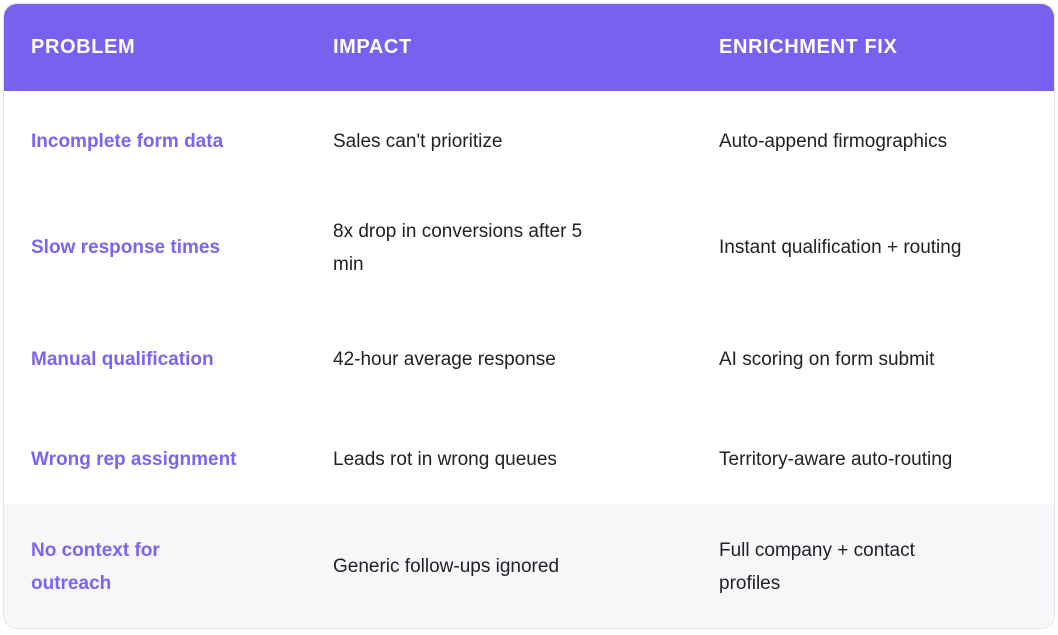  What do you see at coordinates (808, 47) in the screenshot?
I see `column-header-enrichment-fix: ENRICHMENT FIX` at bounding box center [808, 47].